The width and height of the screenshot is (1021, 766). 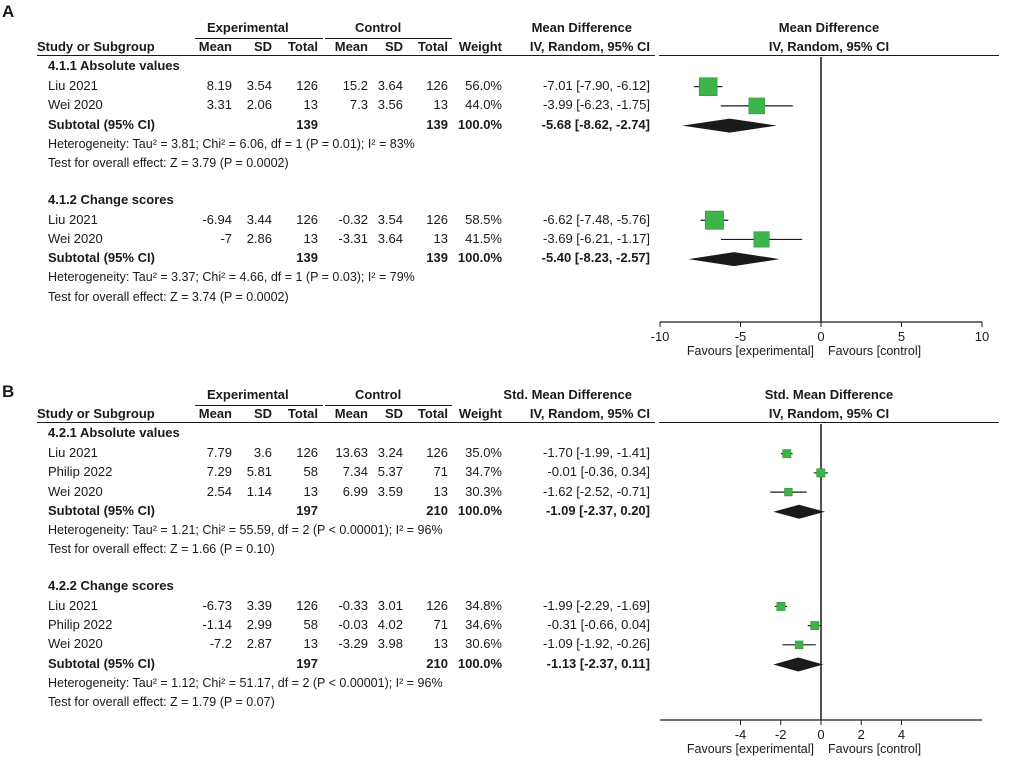 I want to click on forest-plot-area: -10 -5 0 5 10, so click(x=820, y=200).